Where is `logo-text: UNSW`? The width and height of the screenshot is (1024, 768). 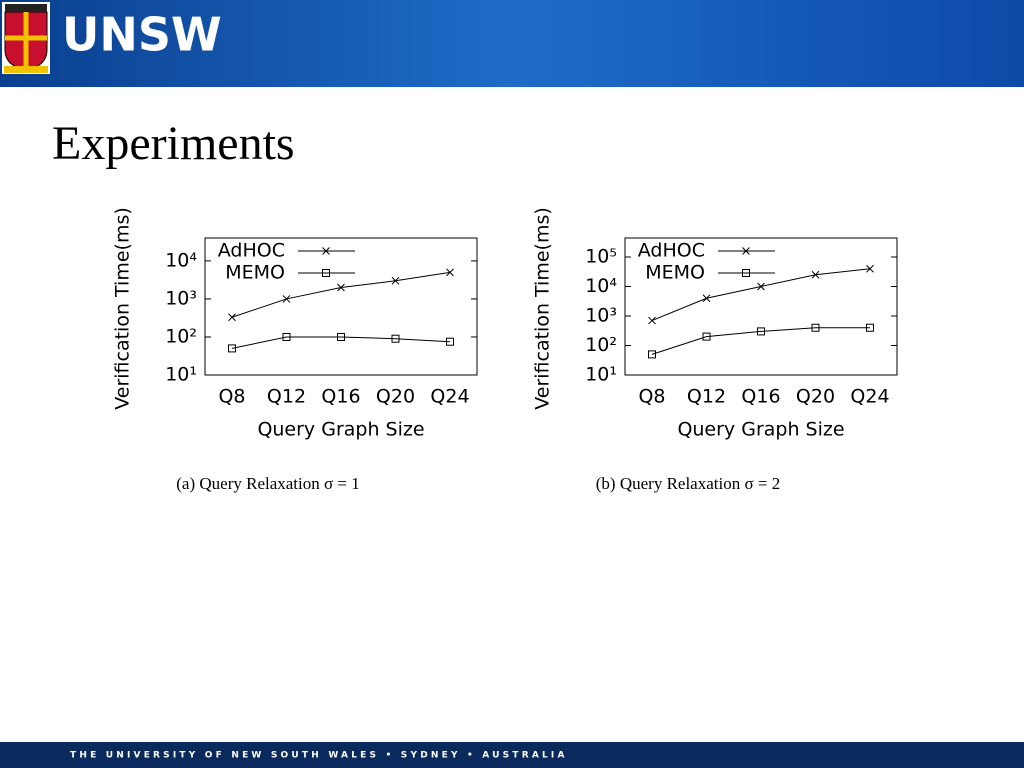
logo-text: UNSW is located at coordinates (142, 35).